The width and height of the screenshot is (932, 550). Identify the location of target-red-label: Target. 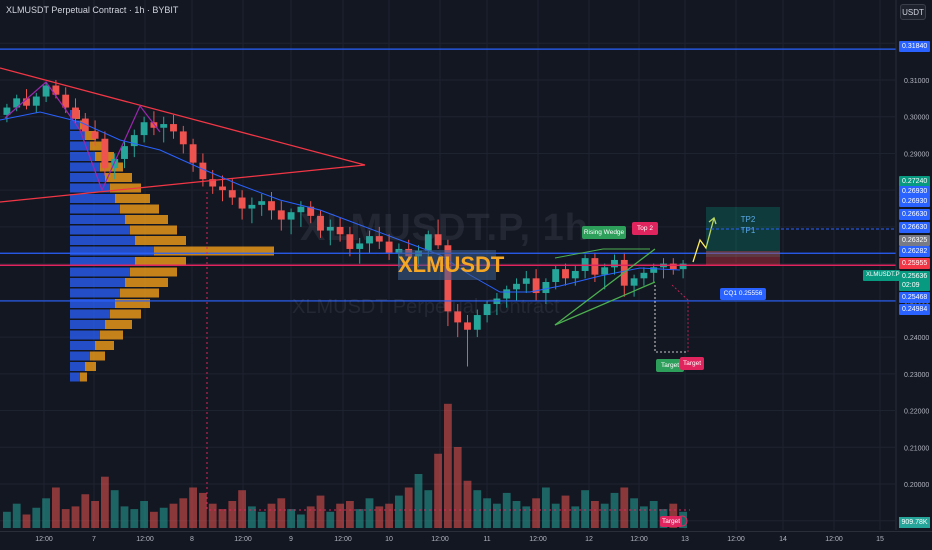
(692, 363).